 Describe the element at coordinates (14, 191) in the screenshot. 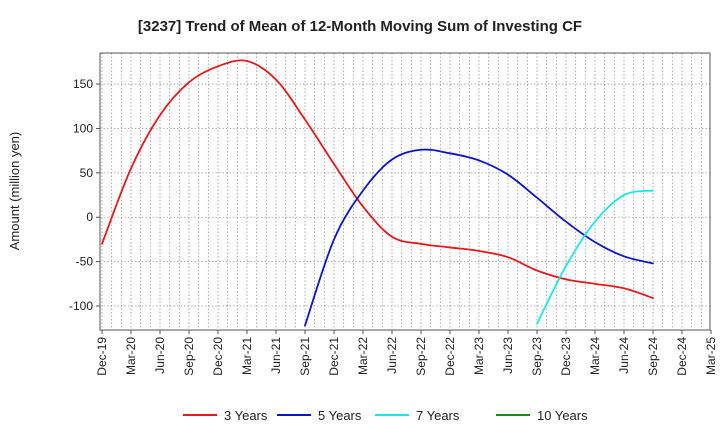

I see `y-axis-label: Amount (million yen)` at that location.